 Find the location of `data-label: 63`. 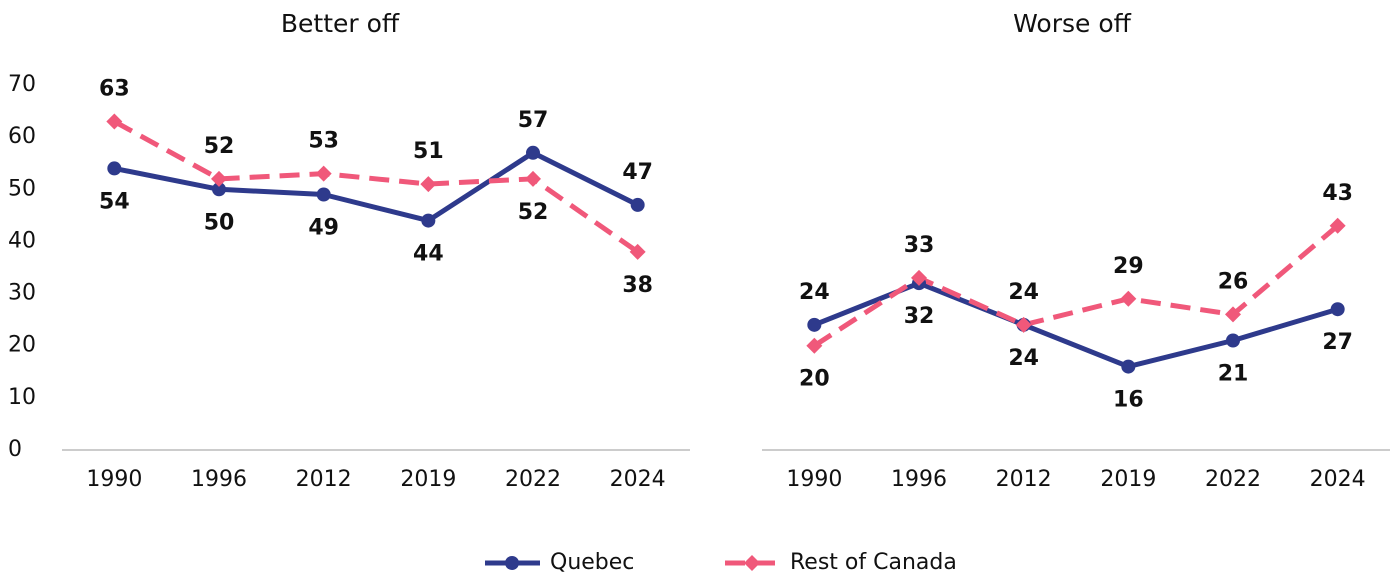

data-label: 63 is located at coordinates (114, 89).